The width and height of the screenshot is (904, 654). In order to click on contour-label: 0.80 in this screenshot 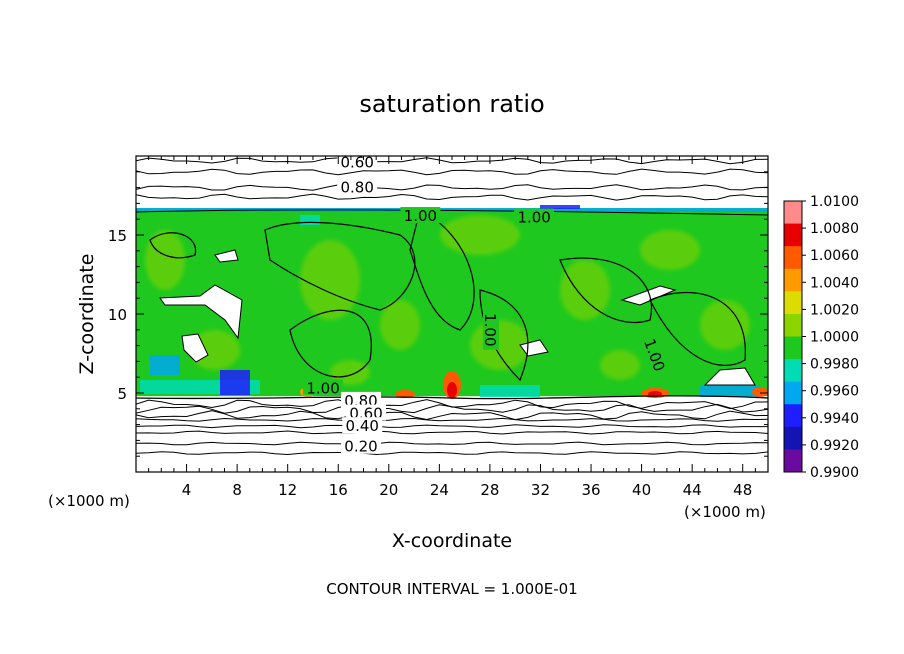, I will do `click(357, 187)`.